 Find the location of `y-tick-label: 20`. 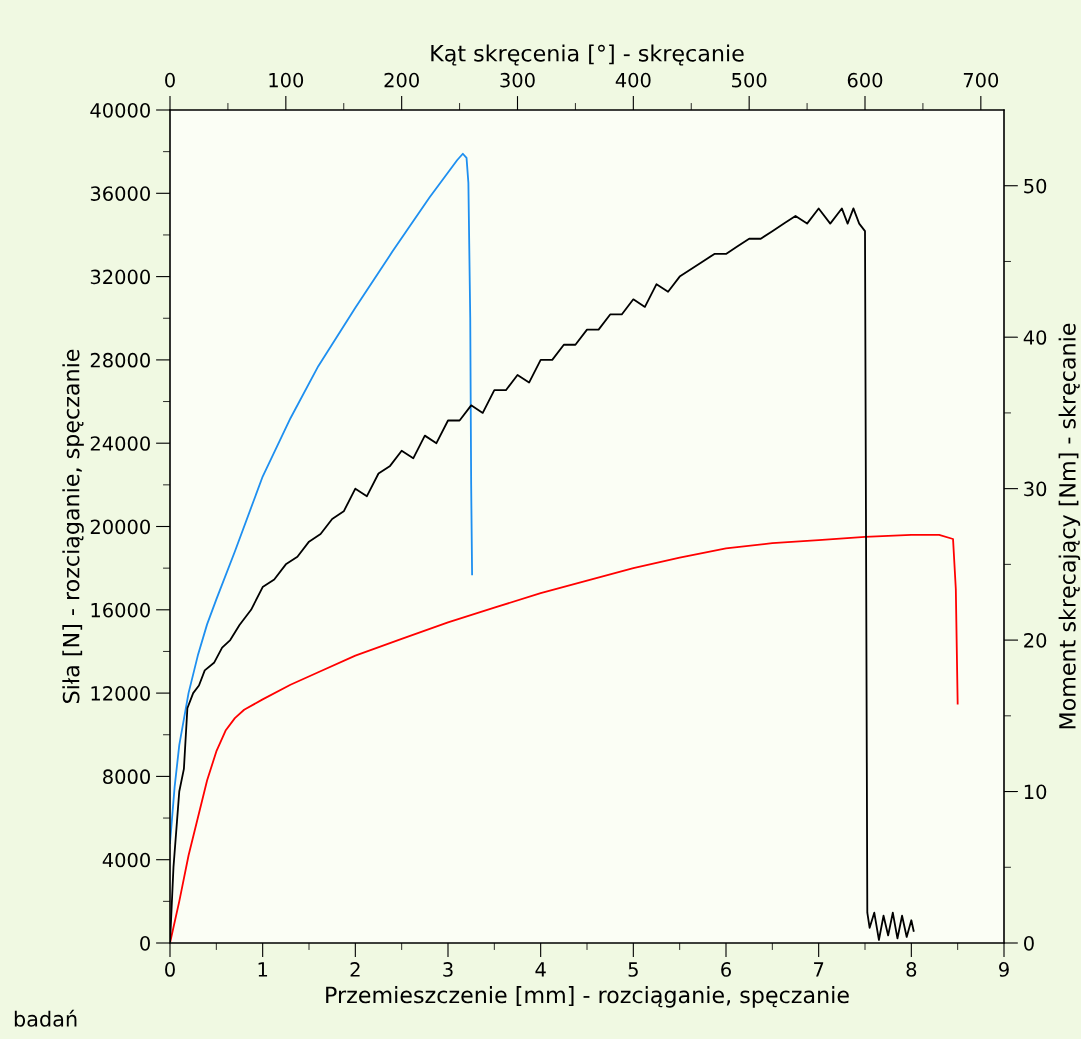

y-tick-label: 20 is located at coordinates (1035, 640).